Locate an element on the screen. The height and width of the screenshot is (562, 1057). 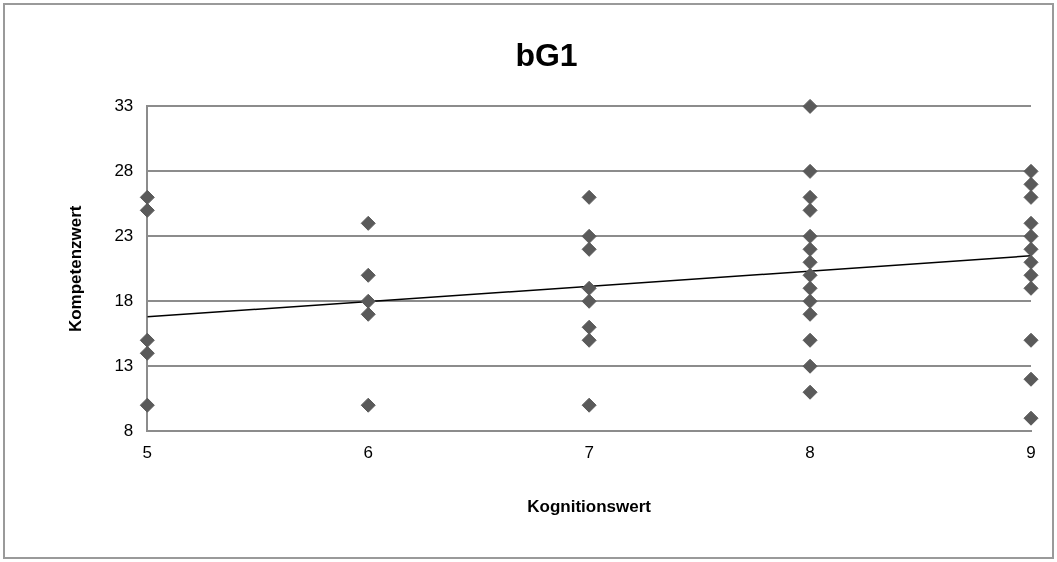
x-tick-label: 6 is located at coordinates (368, 453).